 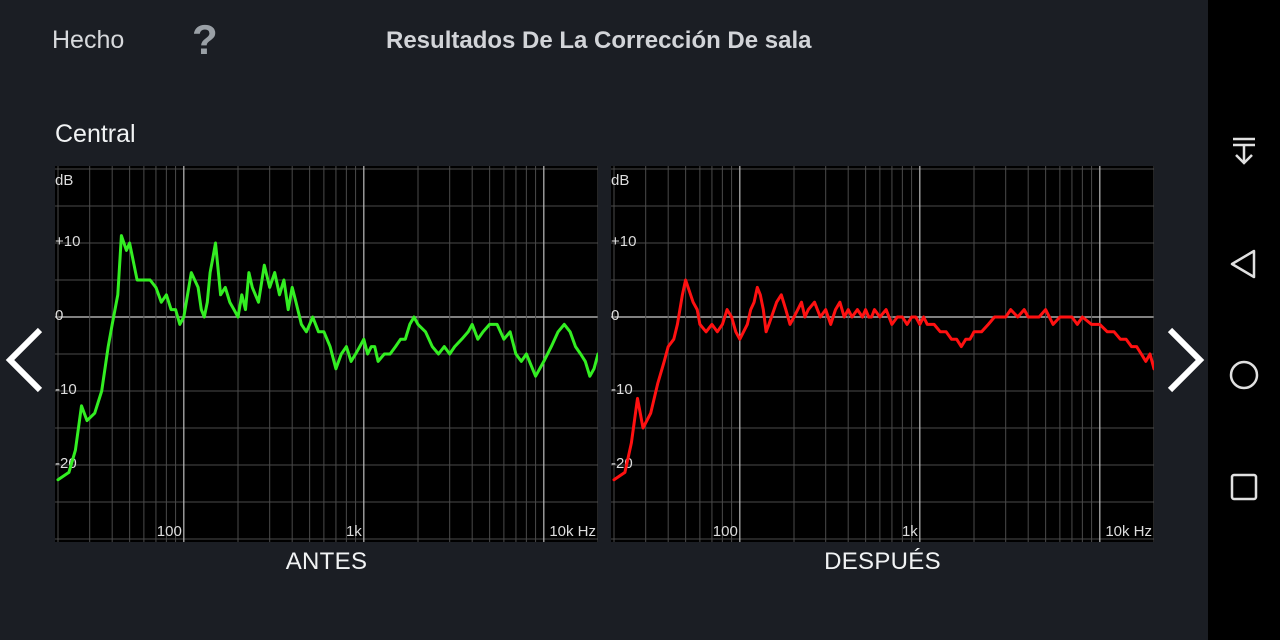 I want to click on help-button: ?, so click(x=205, y=39).